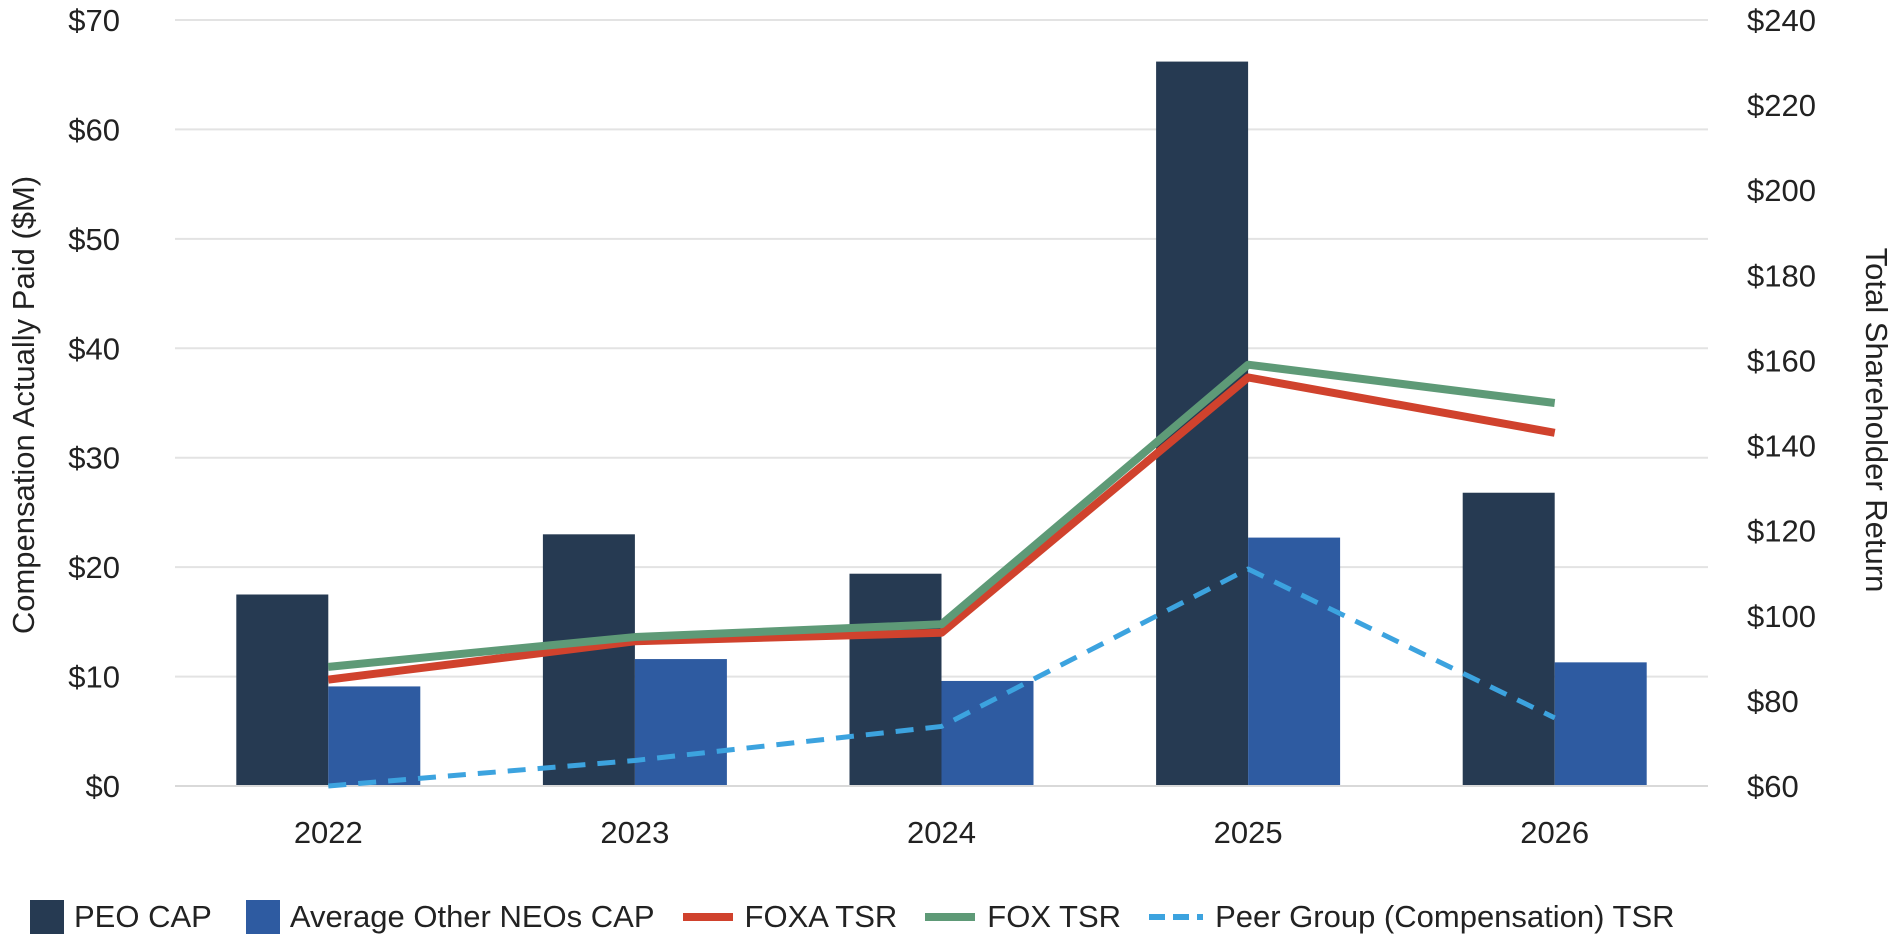  I want to click on legend-label-neo-cap: Average Other NEOs CAP, so click(472, 916).